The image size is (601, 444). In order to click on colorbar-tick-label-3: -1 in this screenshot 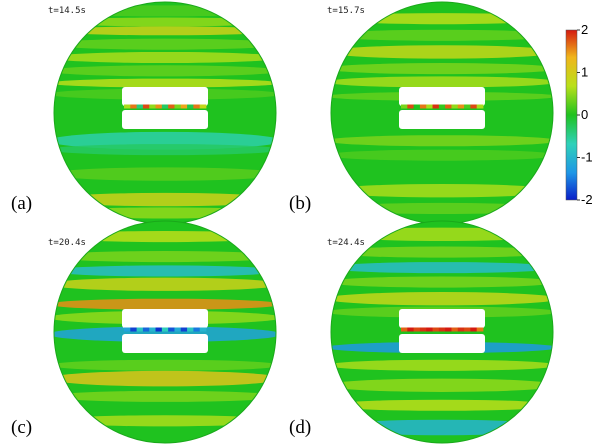, I will do `click(587, 157)`.